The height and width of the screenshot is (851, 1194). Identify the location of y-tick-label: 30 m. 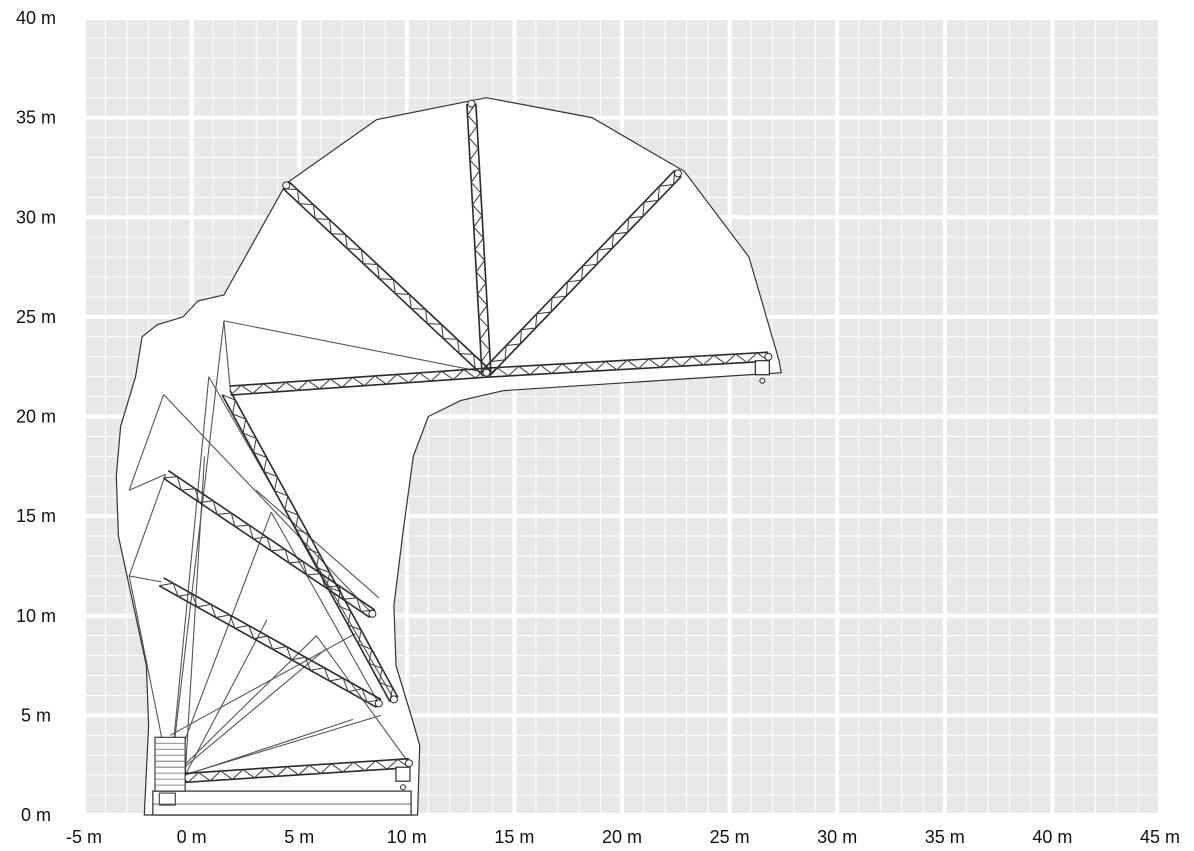
(36, 217).